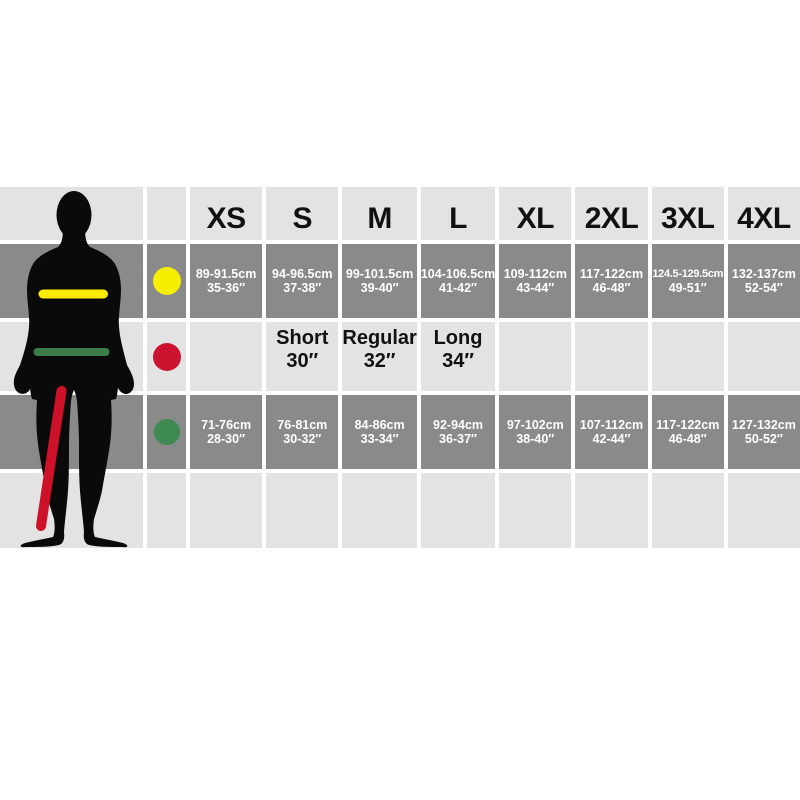 This screenshot has height=800, width=800. What do you see at coordinates (763, 288) in the screenshot?
I see `inch-value: 52-54″` at bounding box center [763, 288].